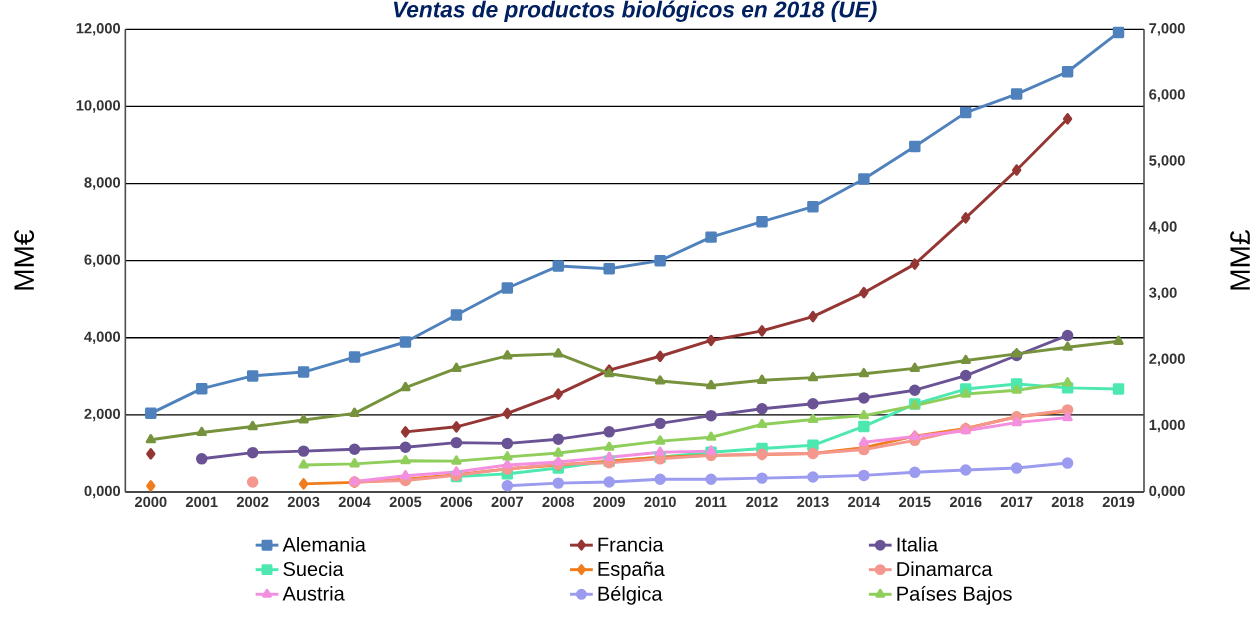 This screenshot has width=1254, height=642. Describe the element at coordinates (660, 502) in the screenshot. I see `x-tick-label: 2010` at that location.